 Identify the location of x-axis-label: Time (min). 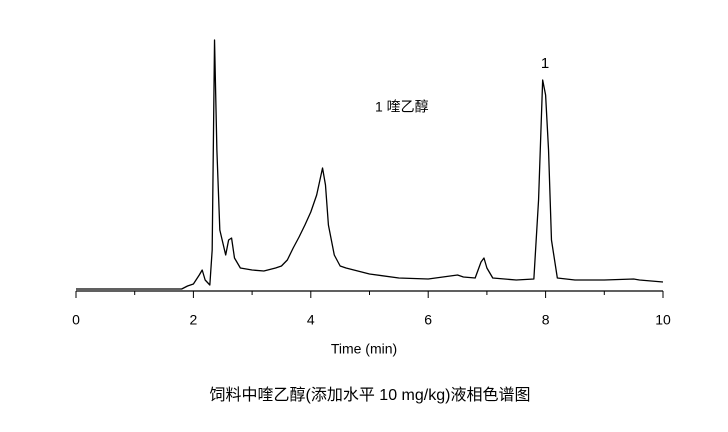
(364, 349).